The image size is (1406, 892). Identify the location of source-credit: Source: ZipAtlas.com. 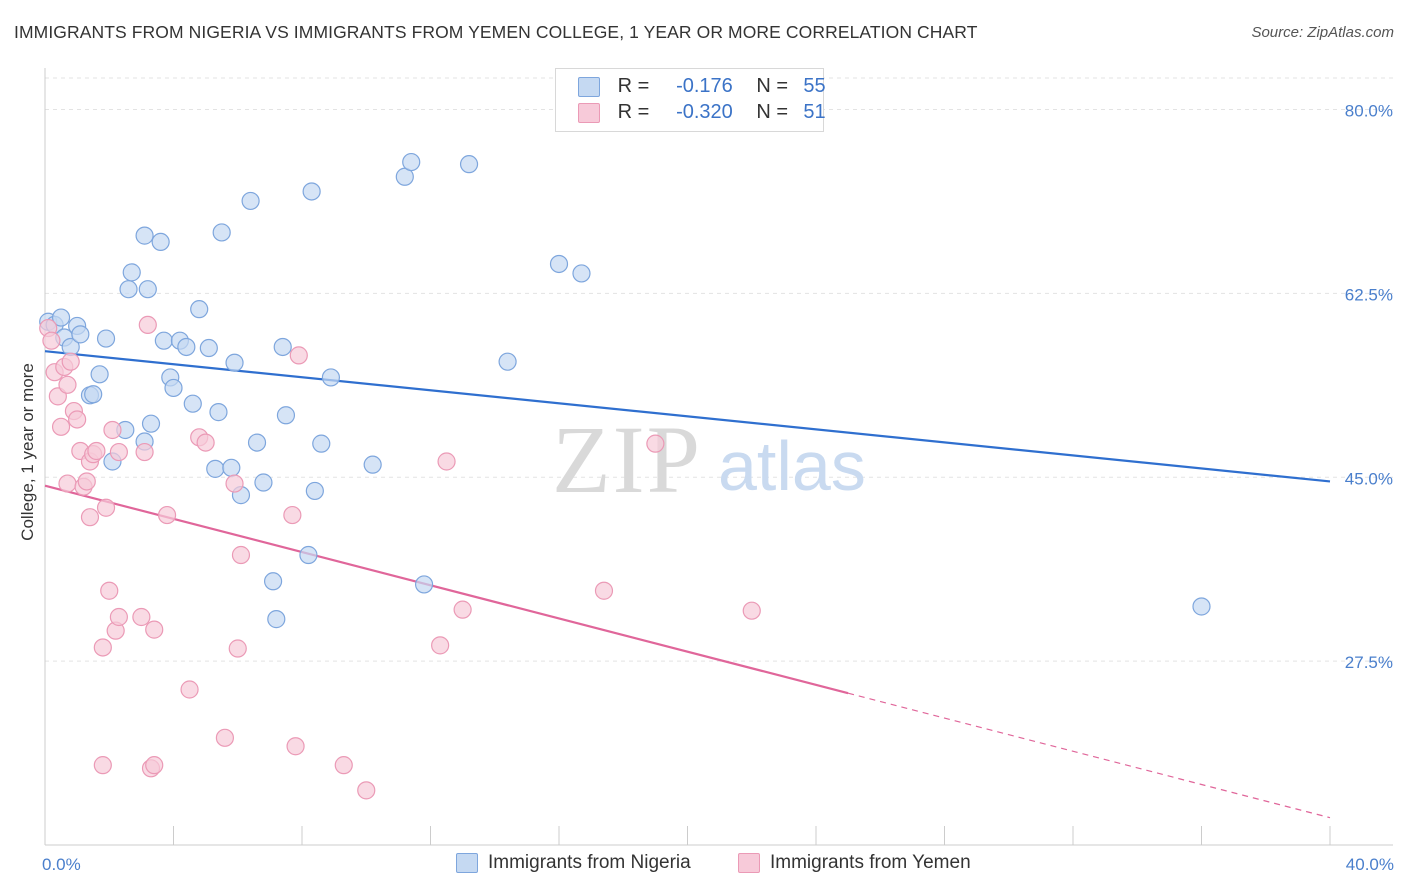
(1322, 32).